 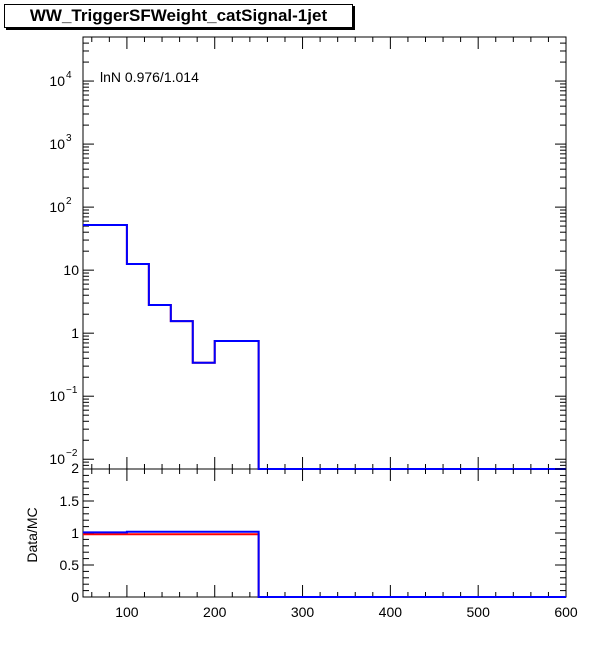 What do you see at coordinates (75, 533) in the screenshot?
I see `ratio-ytick-label: 1` at bounding box center [75, 533].